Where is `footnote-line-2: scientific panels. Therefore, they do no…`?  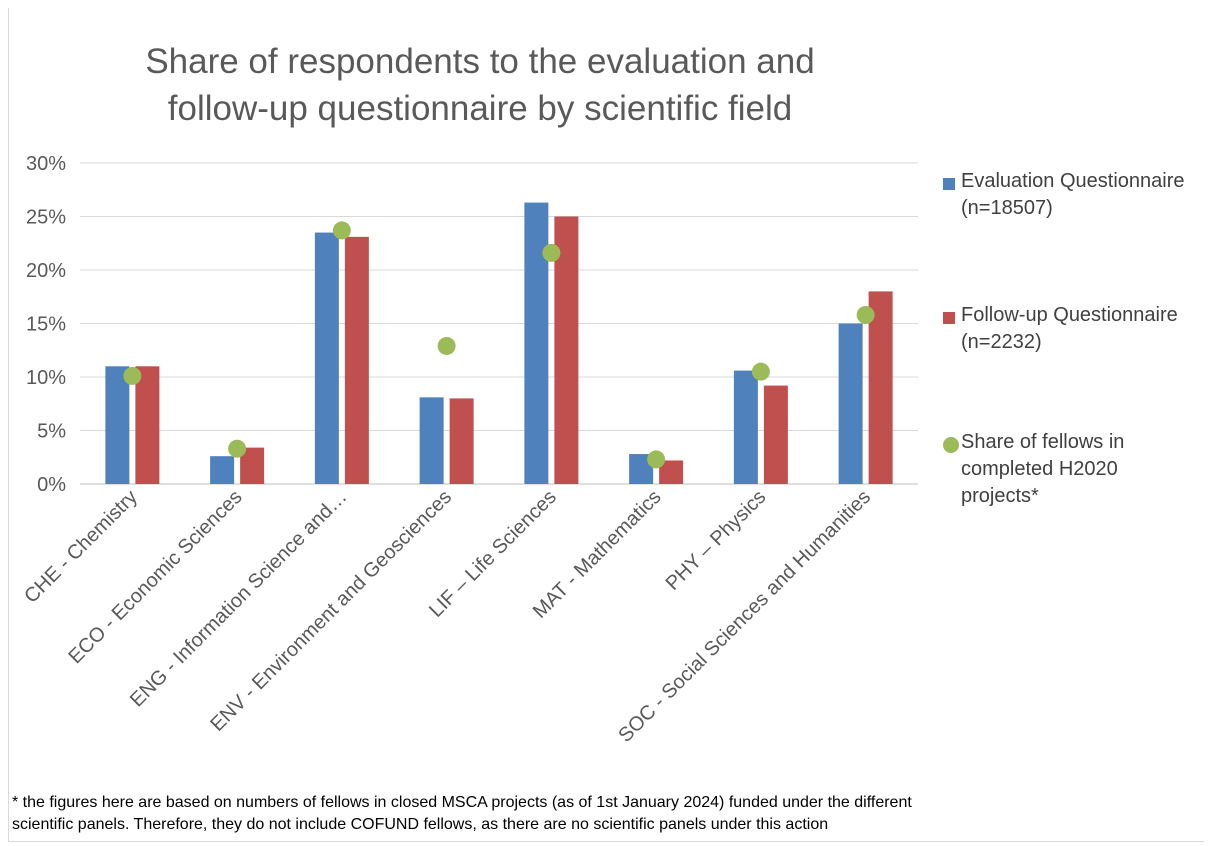 footnote-line-2: scientific panels. Therefore, they do no… is located at coordinates (420, 824).